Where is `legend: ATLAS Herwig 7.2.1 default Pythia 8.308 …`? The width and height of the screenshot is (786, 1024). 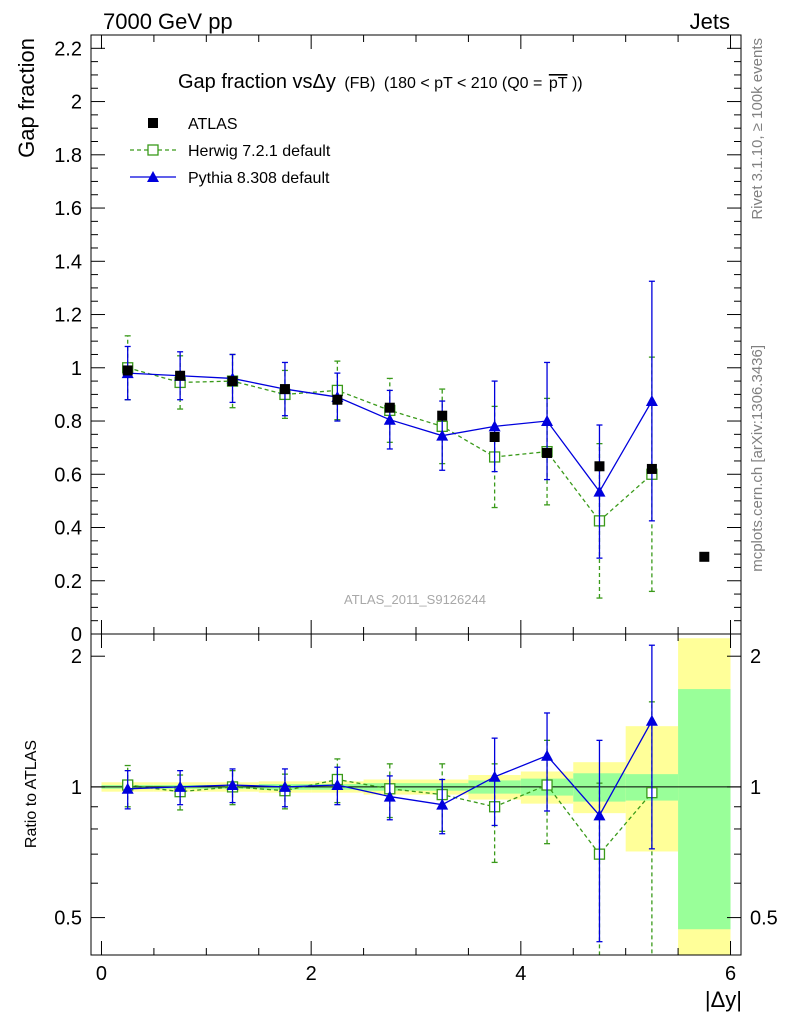 legend: ATLAS Herwig 7.2.1 default Pythia 8.308 … is located at coordinates (230, 151).